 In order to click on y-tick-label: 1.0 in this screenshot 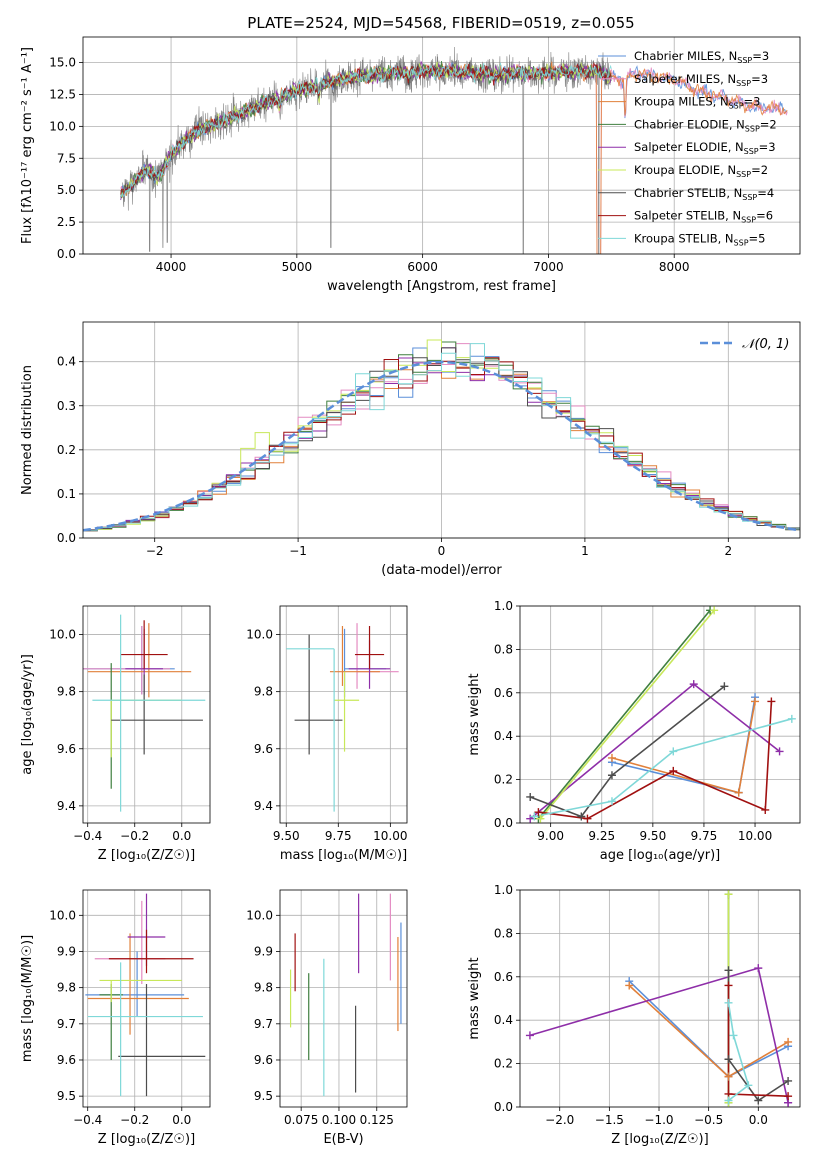, I will do `click(503, 606)`.